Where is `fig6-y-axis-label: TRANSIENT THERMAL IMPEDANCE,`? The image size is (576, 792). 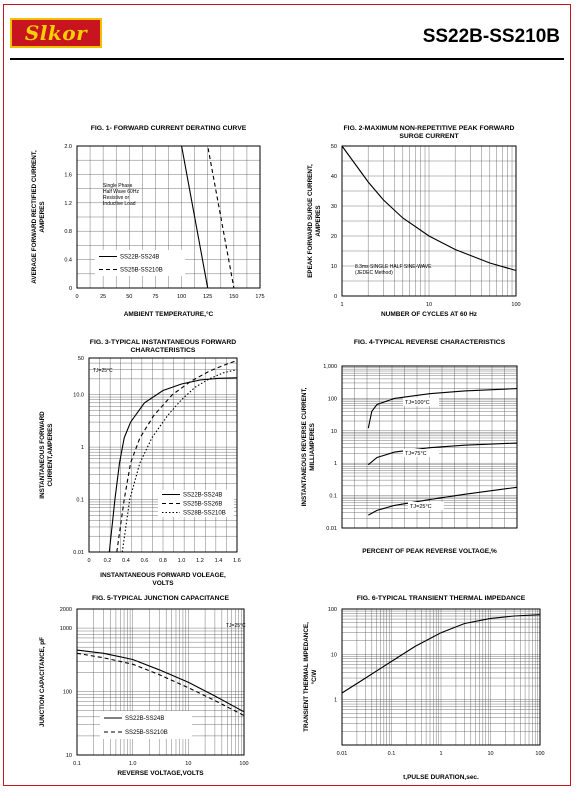 fig6-y-axis-label: TRANSIENT THERMAL IMPEDANCE, is located at coordinates (306, 677).